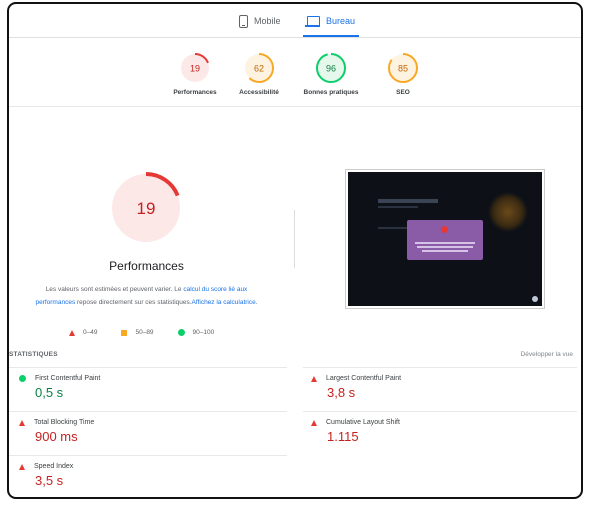  I want to click on gauge-accessibility: 62 Accessibilité, so click(259, 74).